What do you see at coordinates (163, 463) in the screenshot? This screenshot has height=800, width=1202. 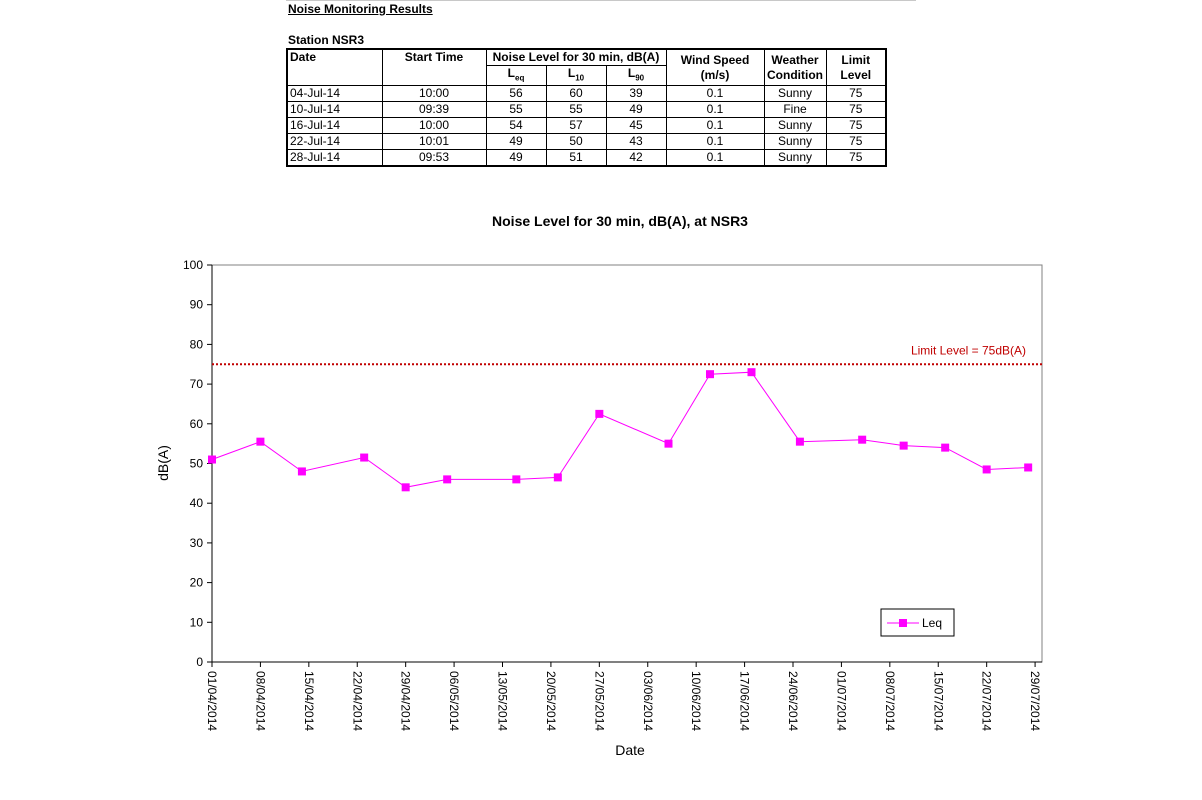 I see `y-axis-label: dB(A)` at bounding box center [163, 463].